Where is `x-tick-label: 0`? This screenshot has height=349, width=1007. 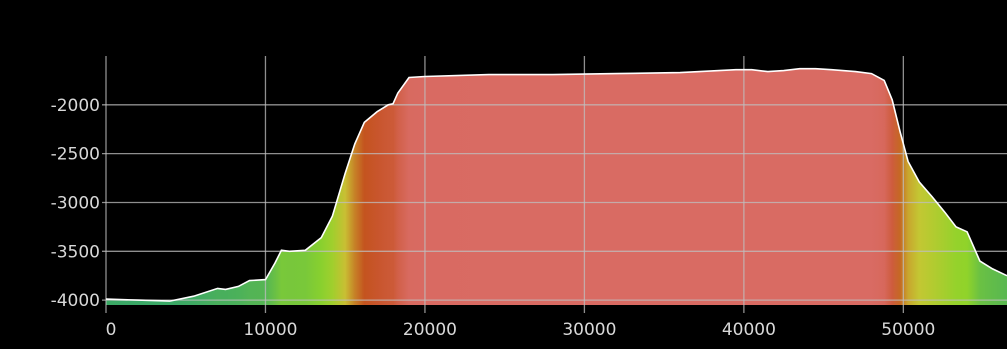
x-tick-label: 0 is located at coordinates (111, 330).